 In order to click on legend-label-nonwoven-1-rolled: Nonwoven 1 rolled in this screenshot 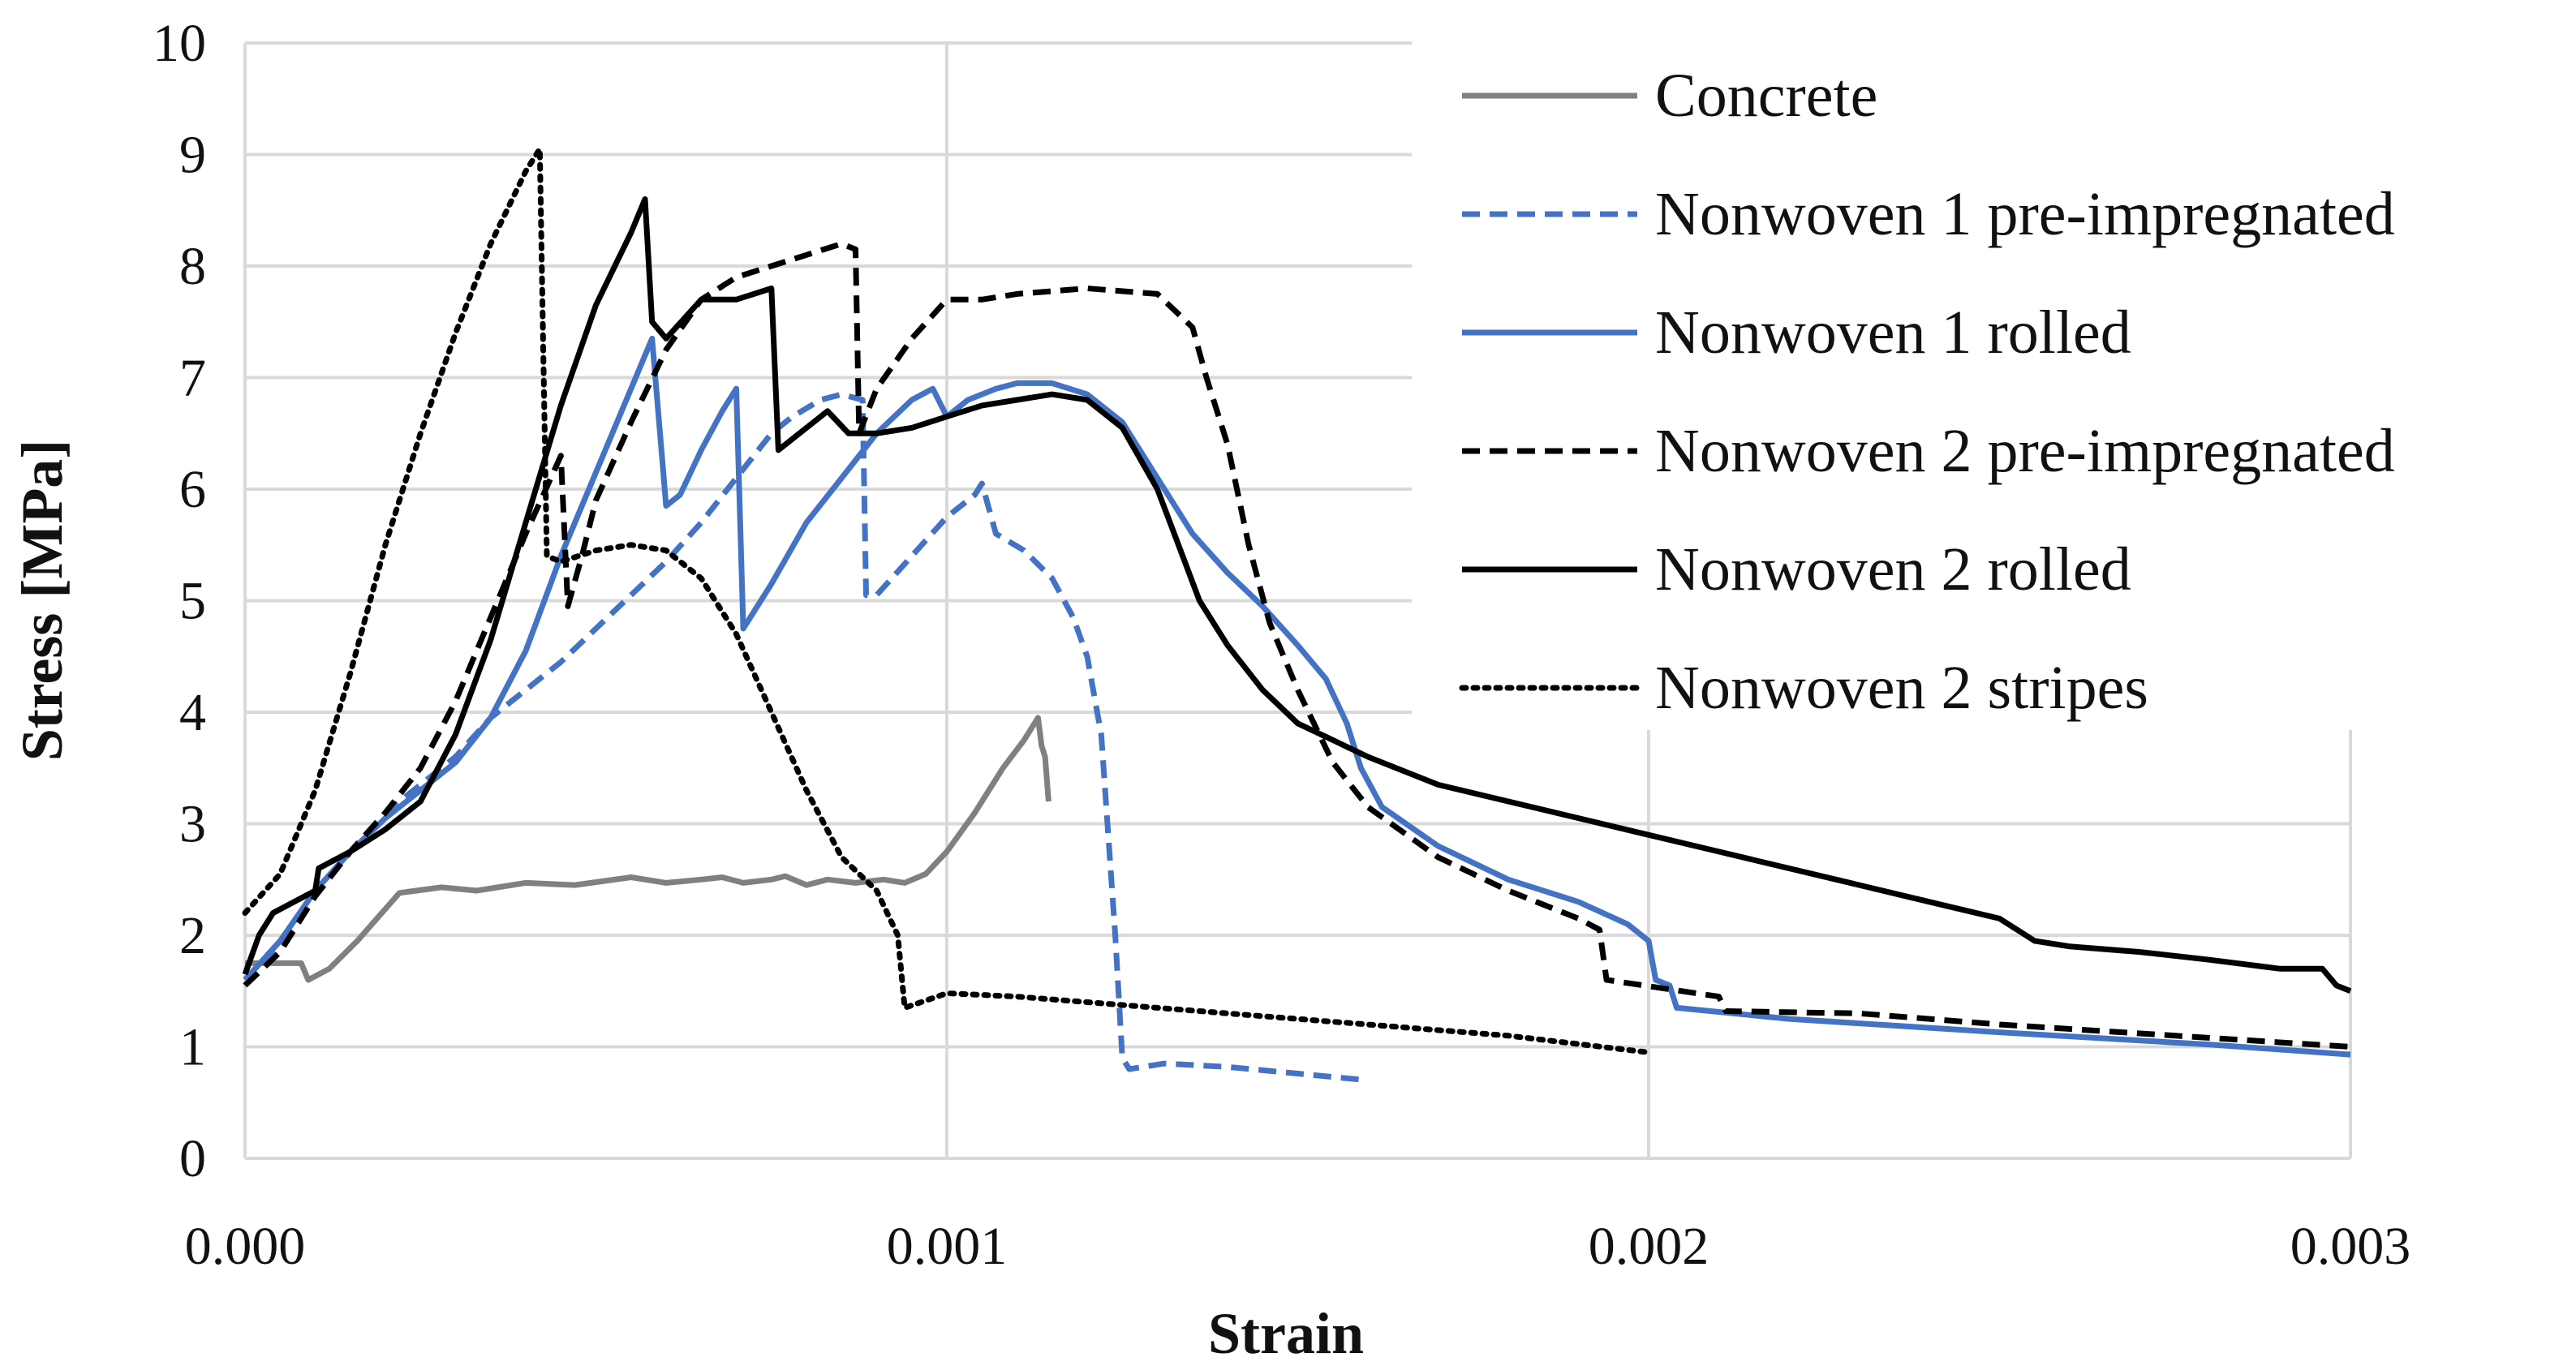, I will do `click(1893, 333)`.